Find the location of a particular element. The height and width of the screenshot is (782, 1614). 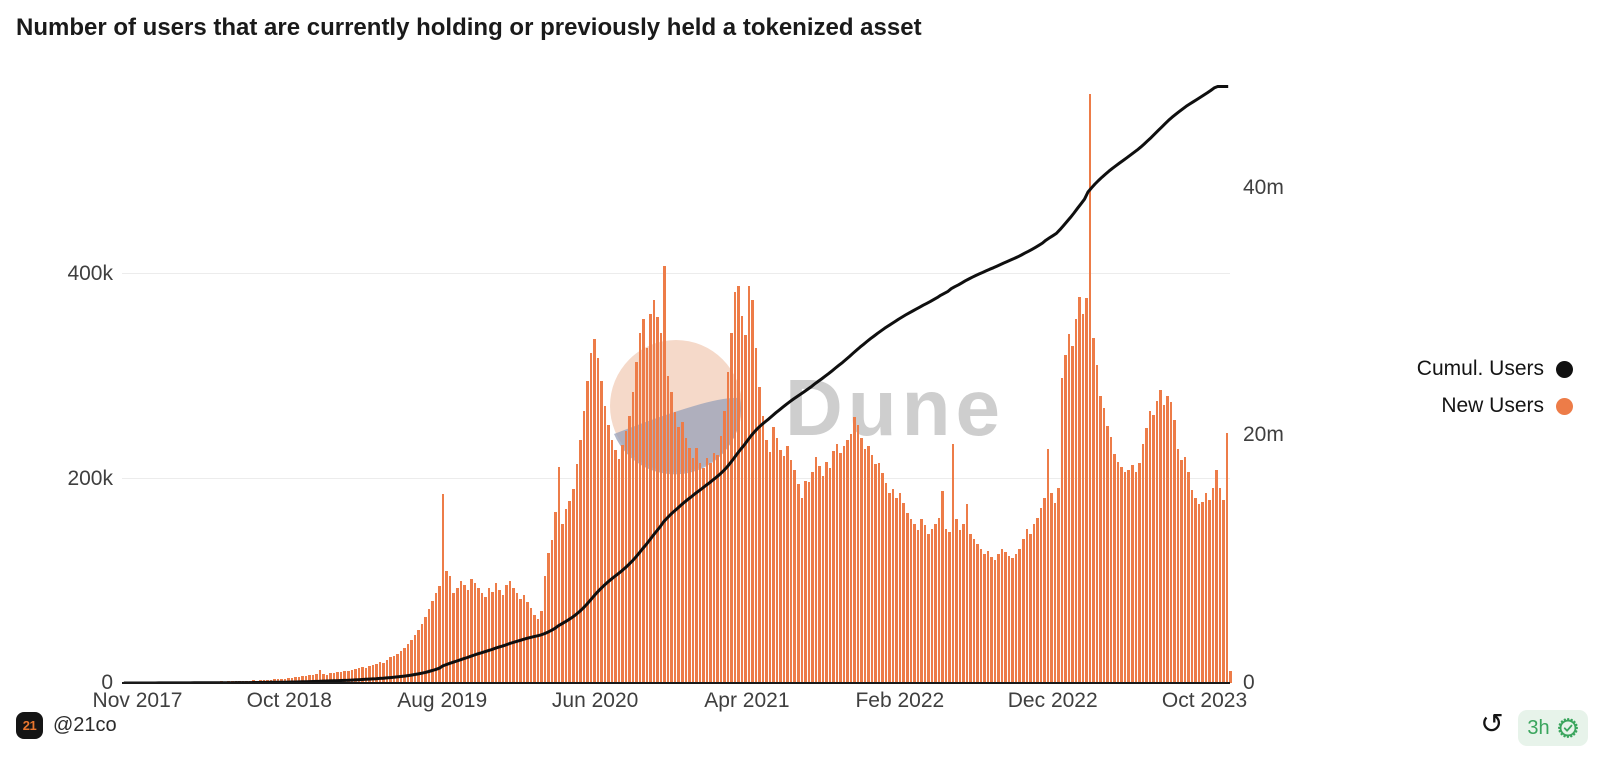

refresh-icon: ↺ is located at coordinates (1492, 723).